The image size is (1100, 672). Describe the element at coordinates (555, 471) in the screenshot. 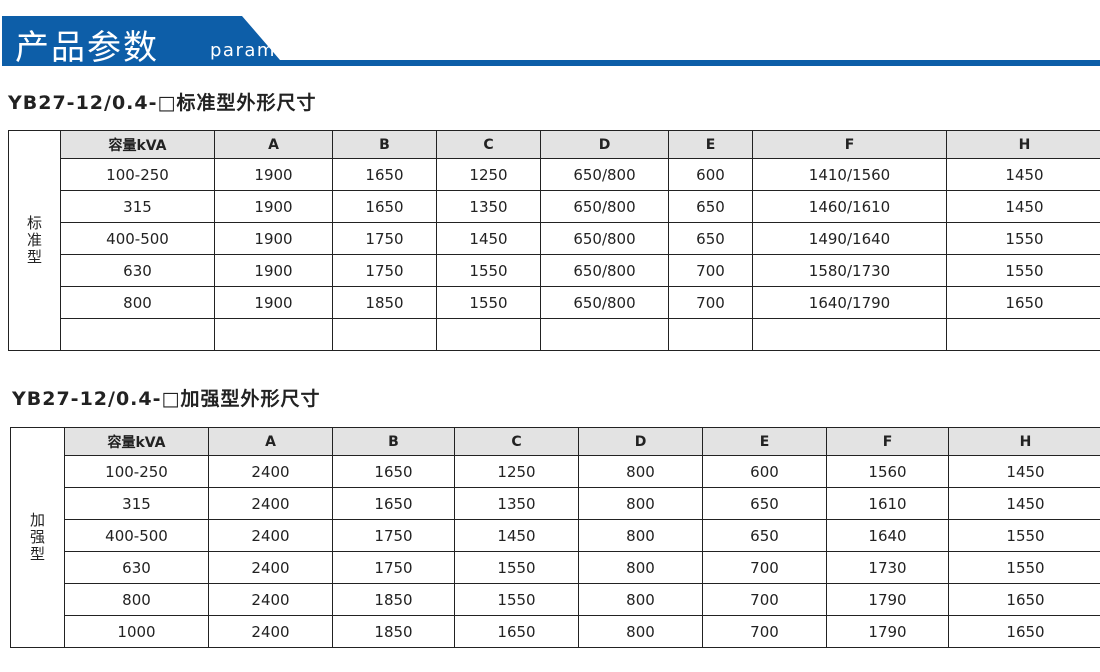

I see `table-row: 100-250 2400 1650 1250 800 600 1560 1450` at that location.